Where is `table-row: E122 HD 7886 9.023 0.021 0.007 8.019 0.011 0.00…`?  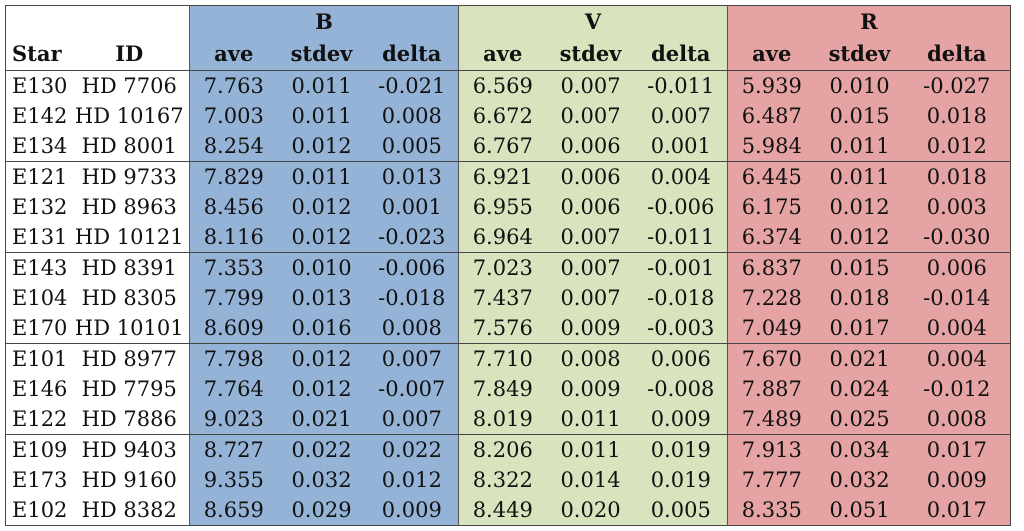 table-row: E122 HD 7886 9.023 0.021 0.007 8.019 0.011 0.00… is located at coordinates (508, 419).